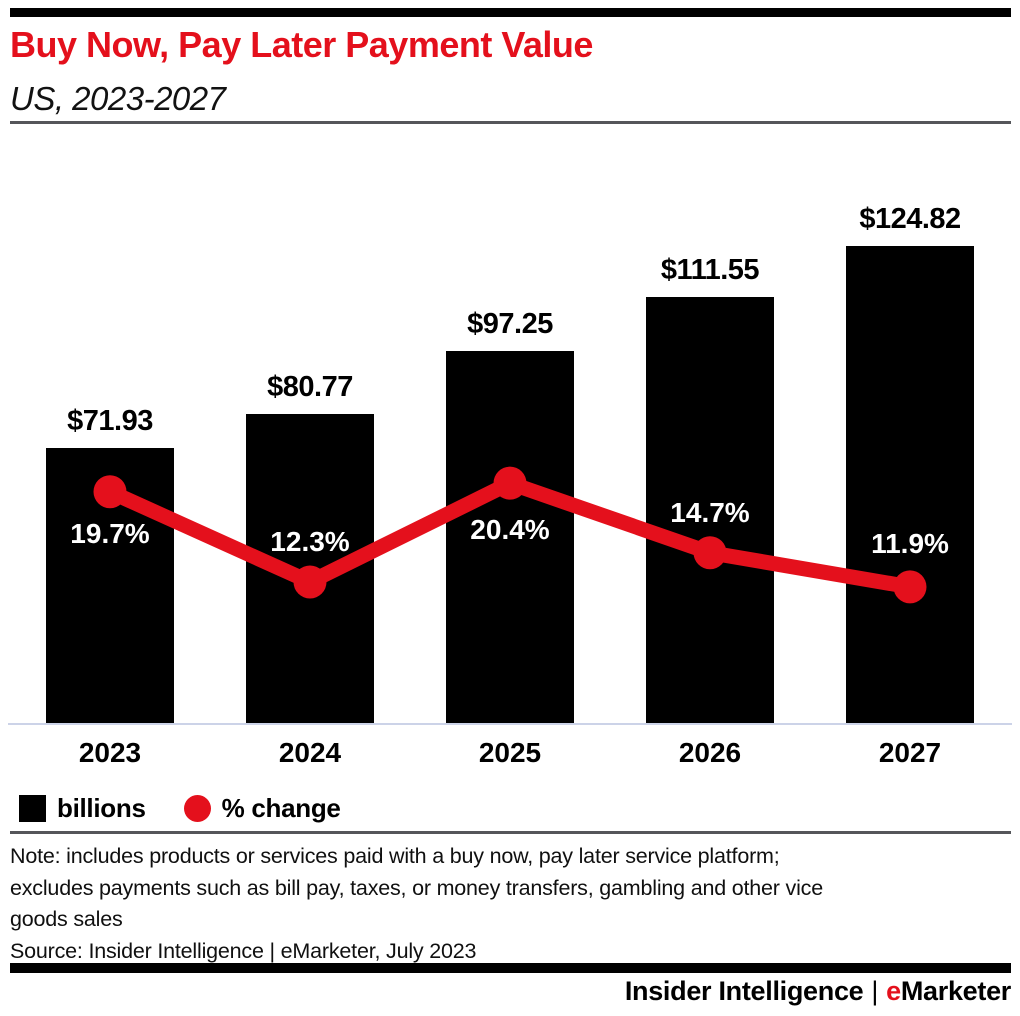  I want to click on brand-emarketer-rest: Marketer, so click(955, 991).